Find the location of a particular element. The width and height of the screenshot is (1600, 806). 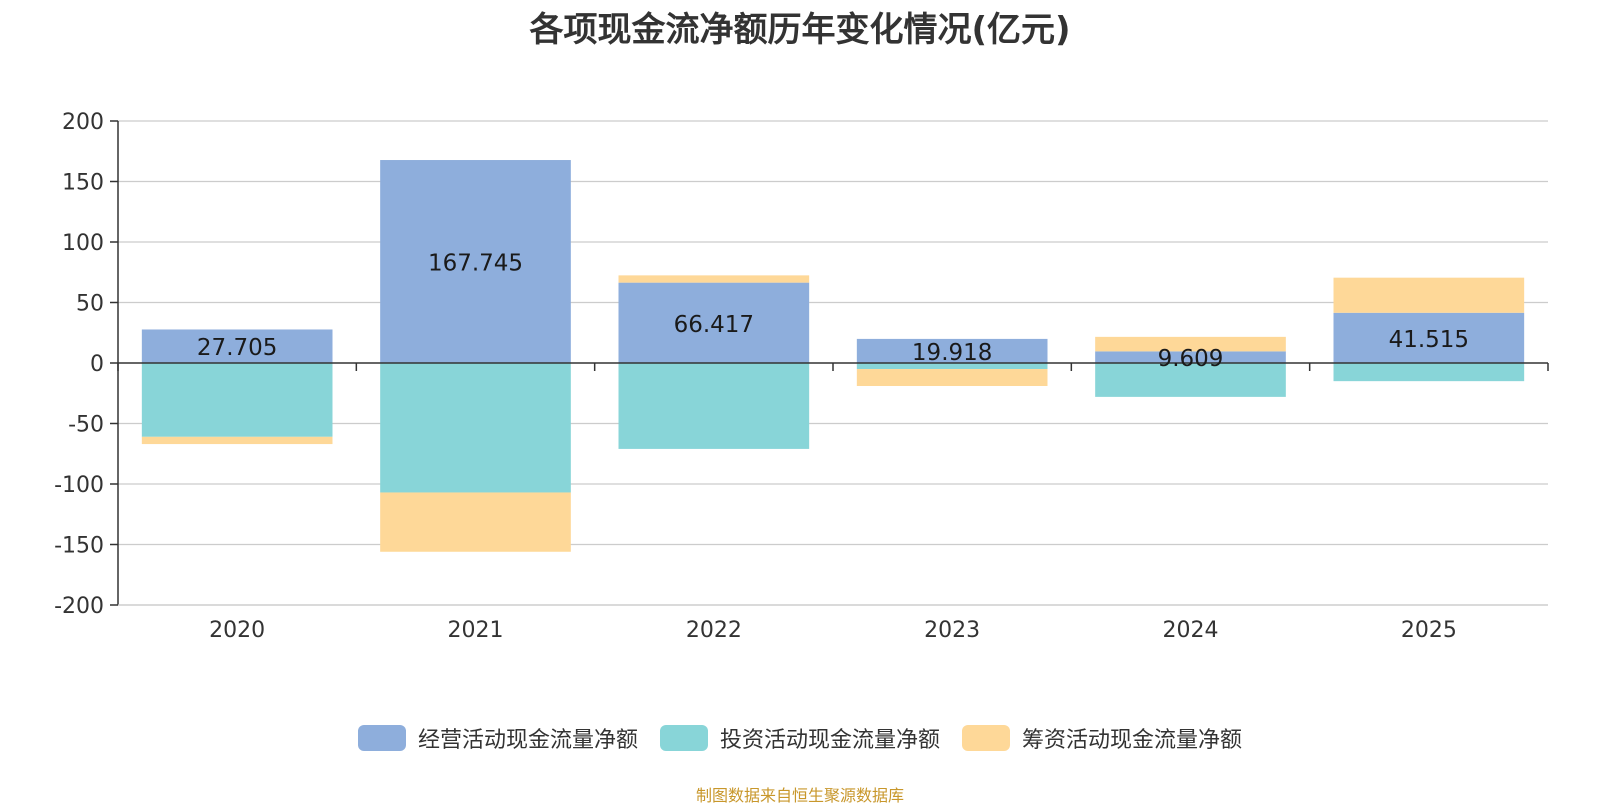

data-label-2023: 19.918 is located at coordinates (952, 353).